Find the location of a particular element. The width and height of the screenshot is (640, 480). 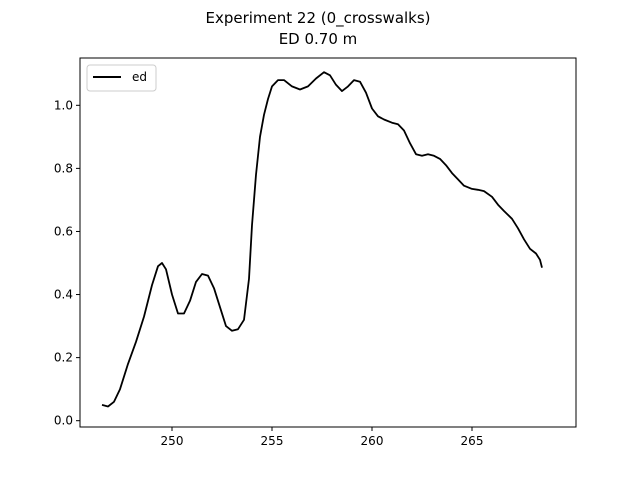

chart-title: Experiment 22 (0_crosswalks) is located at coordinates (317, 18).